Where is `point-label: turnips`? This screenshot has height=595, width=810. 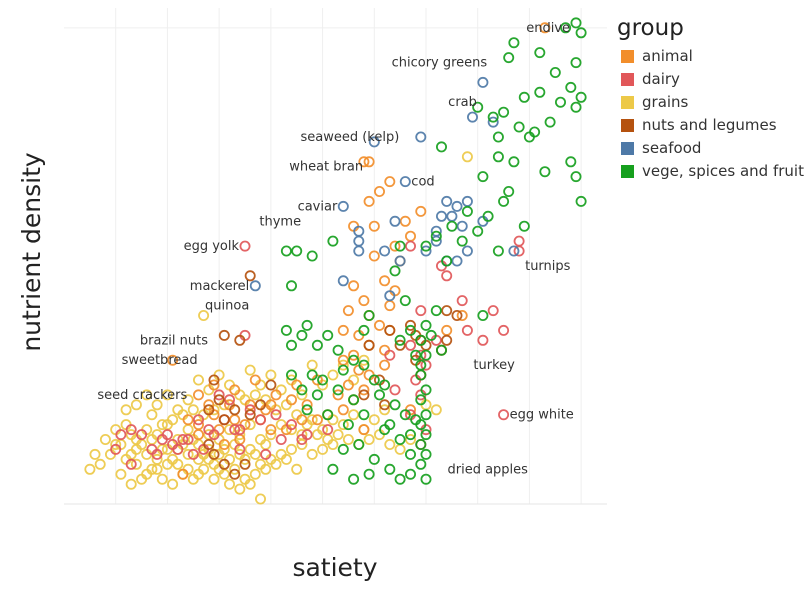 point-label: turnips is located at coordinates (548, 266).